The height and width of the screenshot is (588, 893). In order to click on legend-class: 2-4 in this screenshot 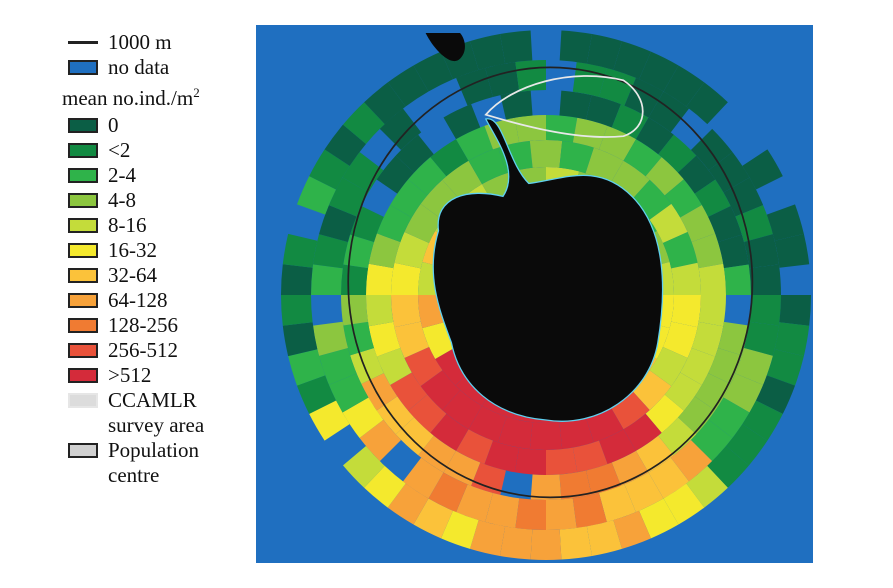, I will do `click(158, 175)`.